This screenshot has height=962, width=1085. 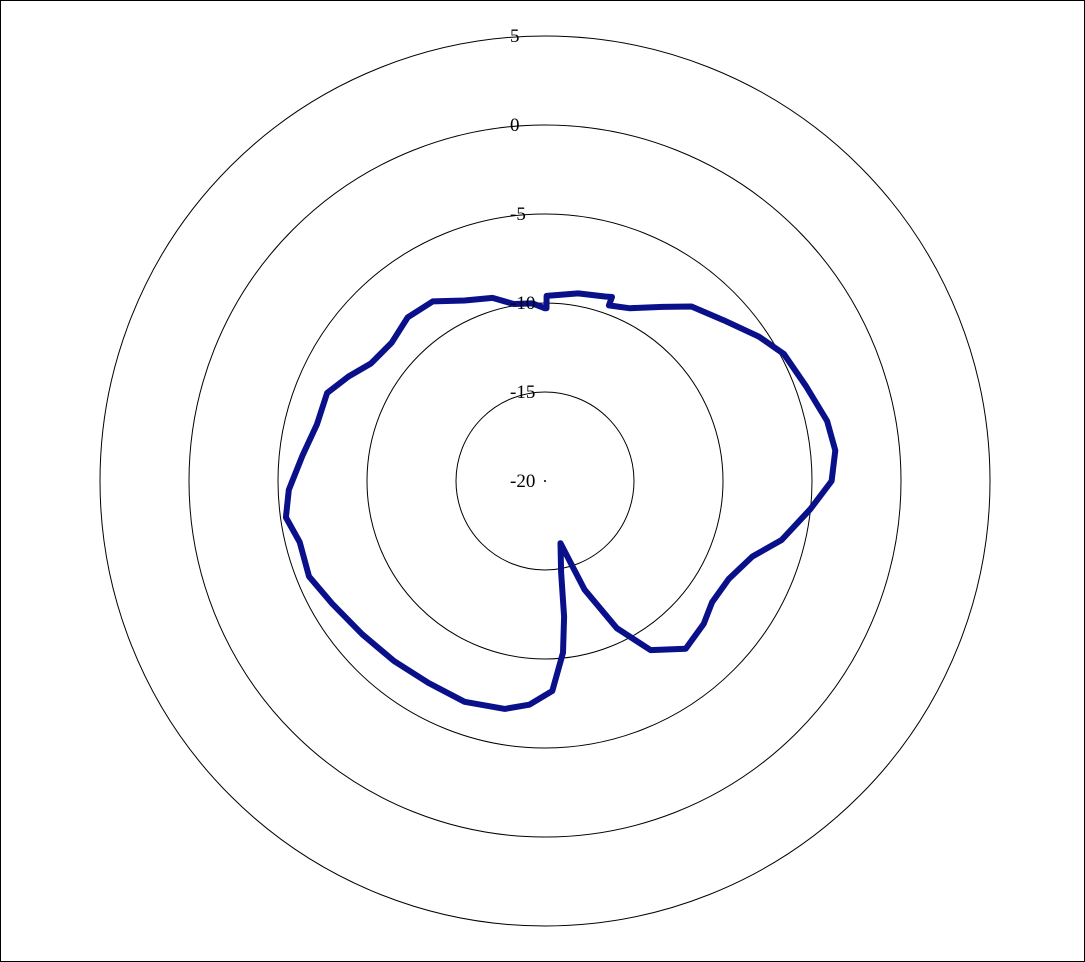 What do you see at coordinates (515, 36) in the screenshot?
I see `r-tick-label: 5` at bounding box center [515, 36].